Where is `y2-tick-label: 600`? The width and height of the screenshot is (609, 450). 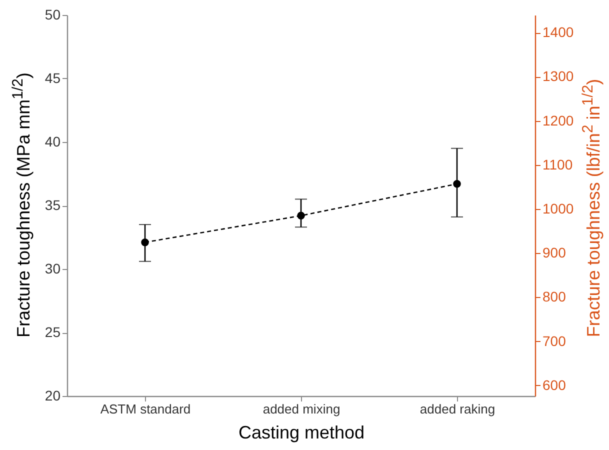 y2-tick-label: 600 is located at coordinates (554, 384).